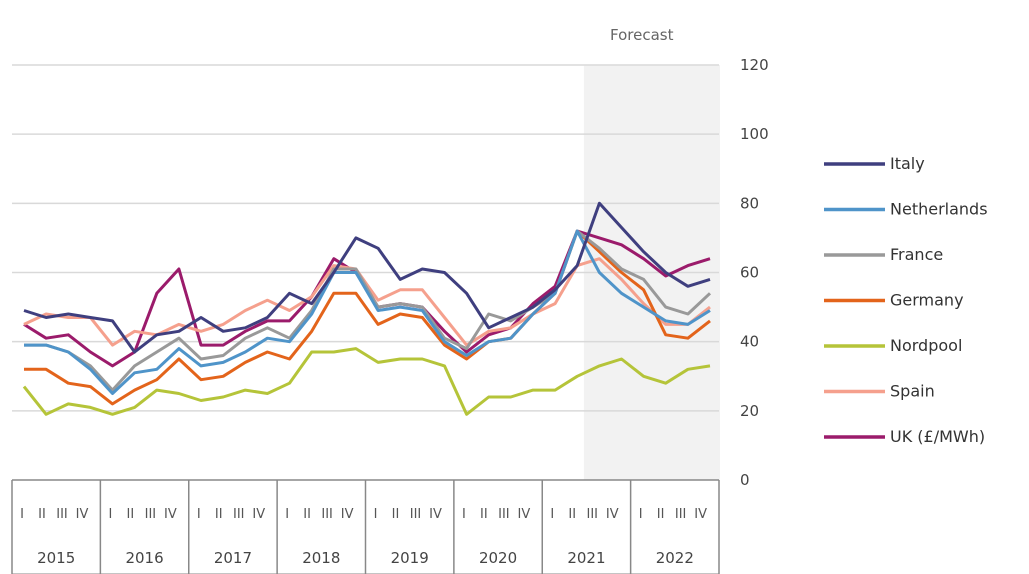  Describe the element at coordinates (912, 391) in the screenshot. I see `legend-label: Spain` at that location.